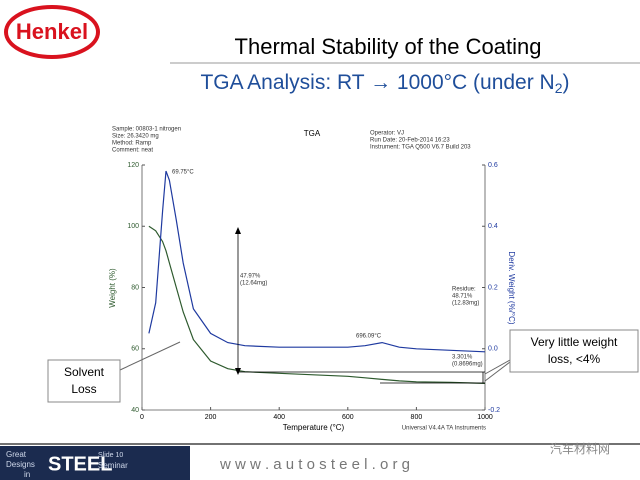  Describe the element at coordinates (485, 417) in the screenshot. I see `x-tick-label: 1000` at that location.